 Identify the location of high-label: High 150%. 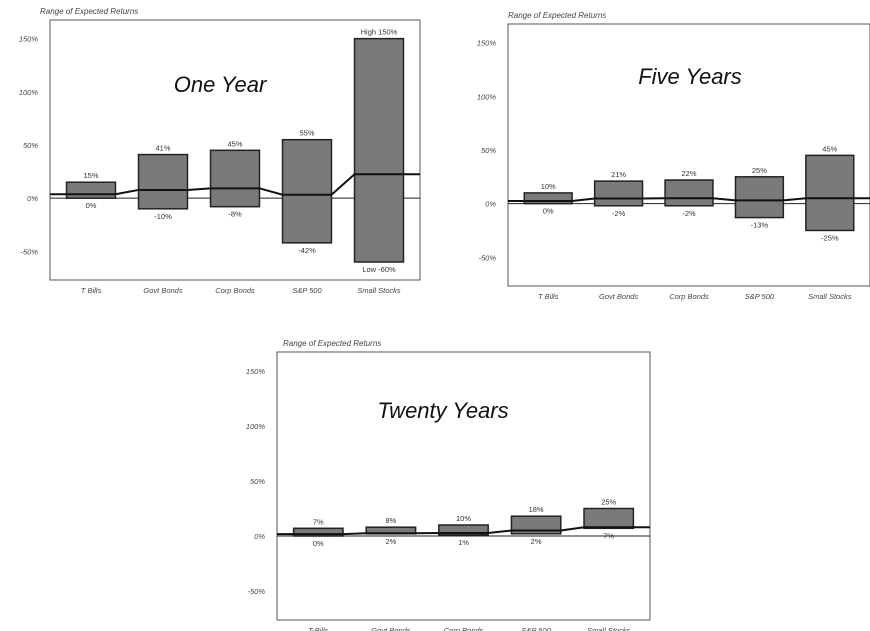
(379, 32).